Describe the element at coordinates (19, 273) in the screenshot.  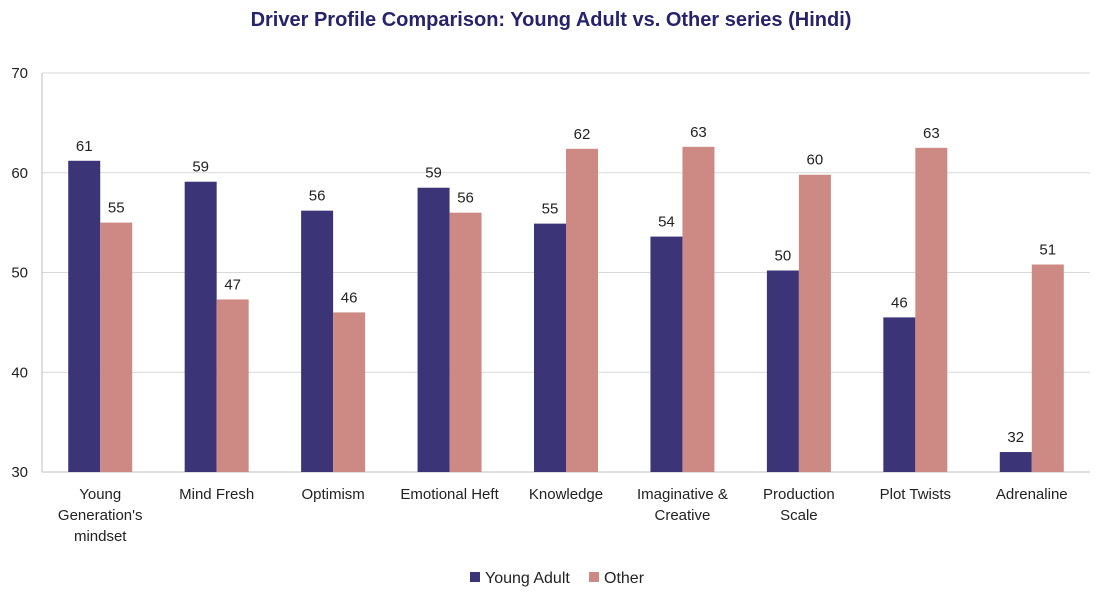
I see `y-tick-label: 50` at that location.